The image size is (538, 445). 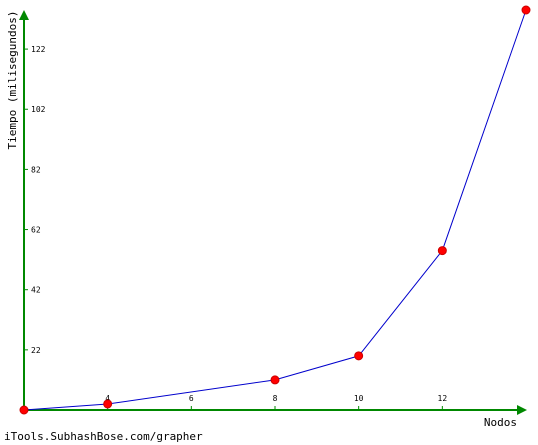 I want to click on y-tick-label: 82, so click(x=36, y=169).